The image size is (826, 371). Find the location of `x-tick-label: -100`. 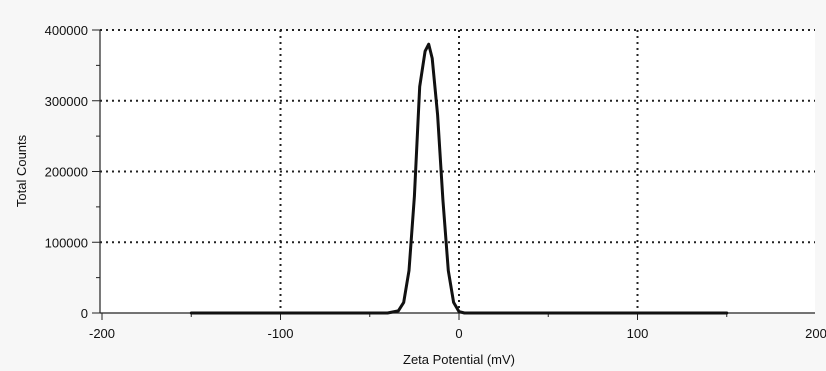

x-tick-label: -100 is located at coordinates (280, 333).